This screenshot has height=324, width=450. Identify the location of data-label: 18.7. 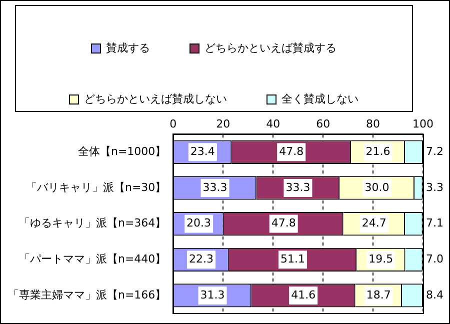
(378, 295).